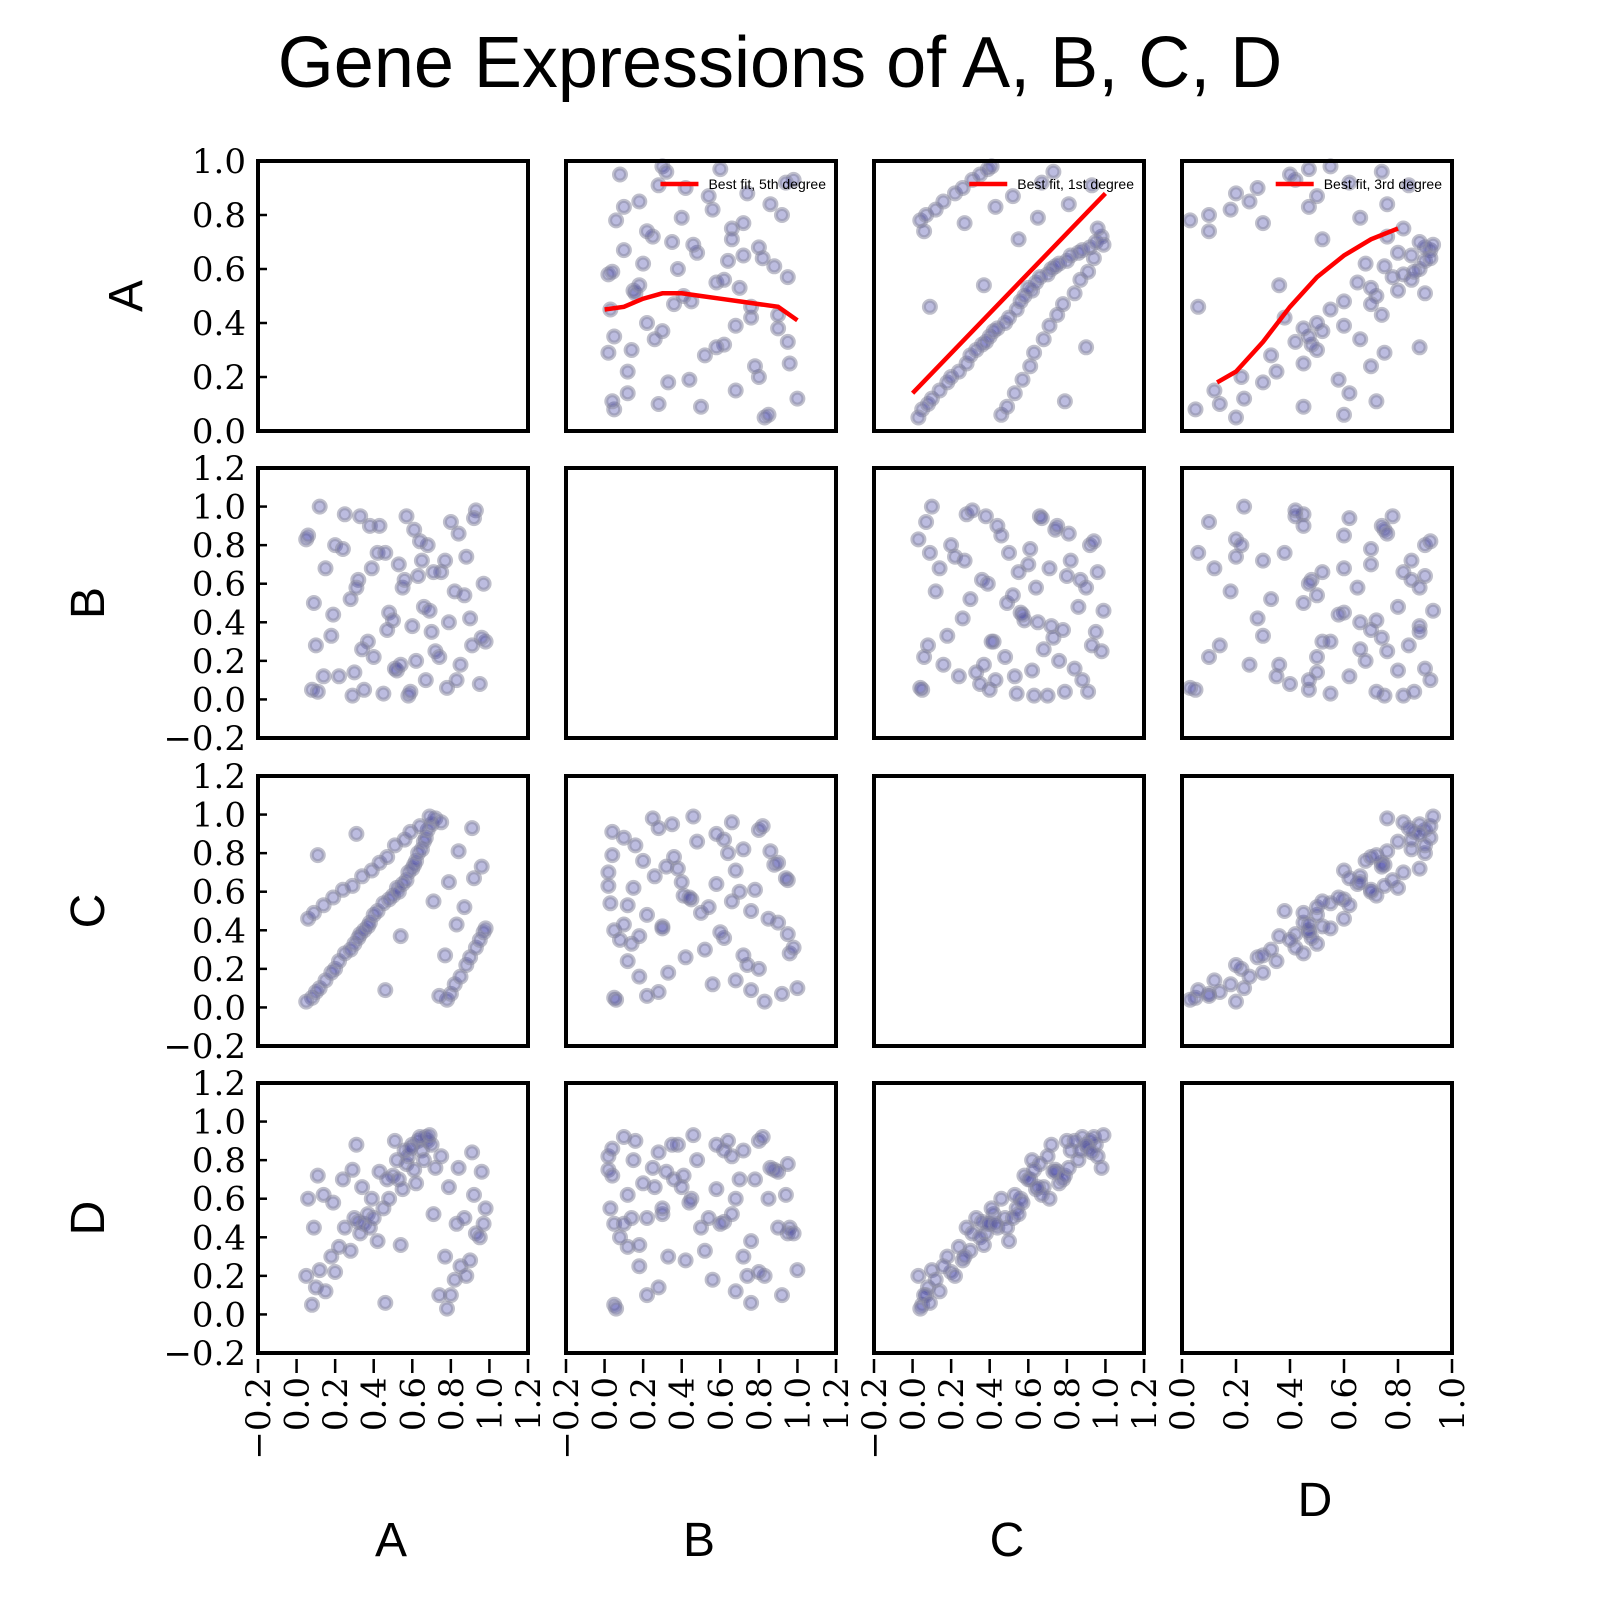 The image size is (1600, 1600). Describe the element at coordinates (219, 816) in the screenshot. I see `y-tick-label: 1.0` at that location.